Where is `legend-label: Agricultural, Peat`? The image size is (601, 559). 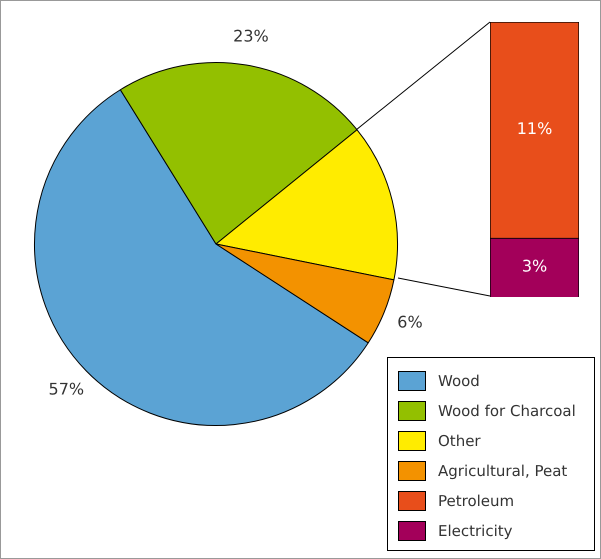
legend-label: Agricultural, Peat is located at coordinates (503, 471).